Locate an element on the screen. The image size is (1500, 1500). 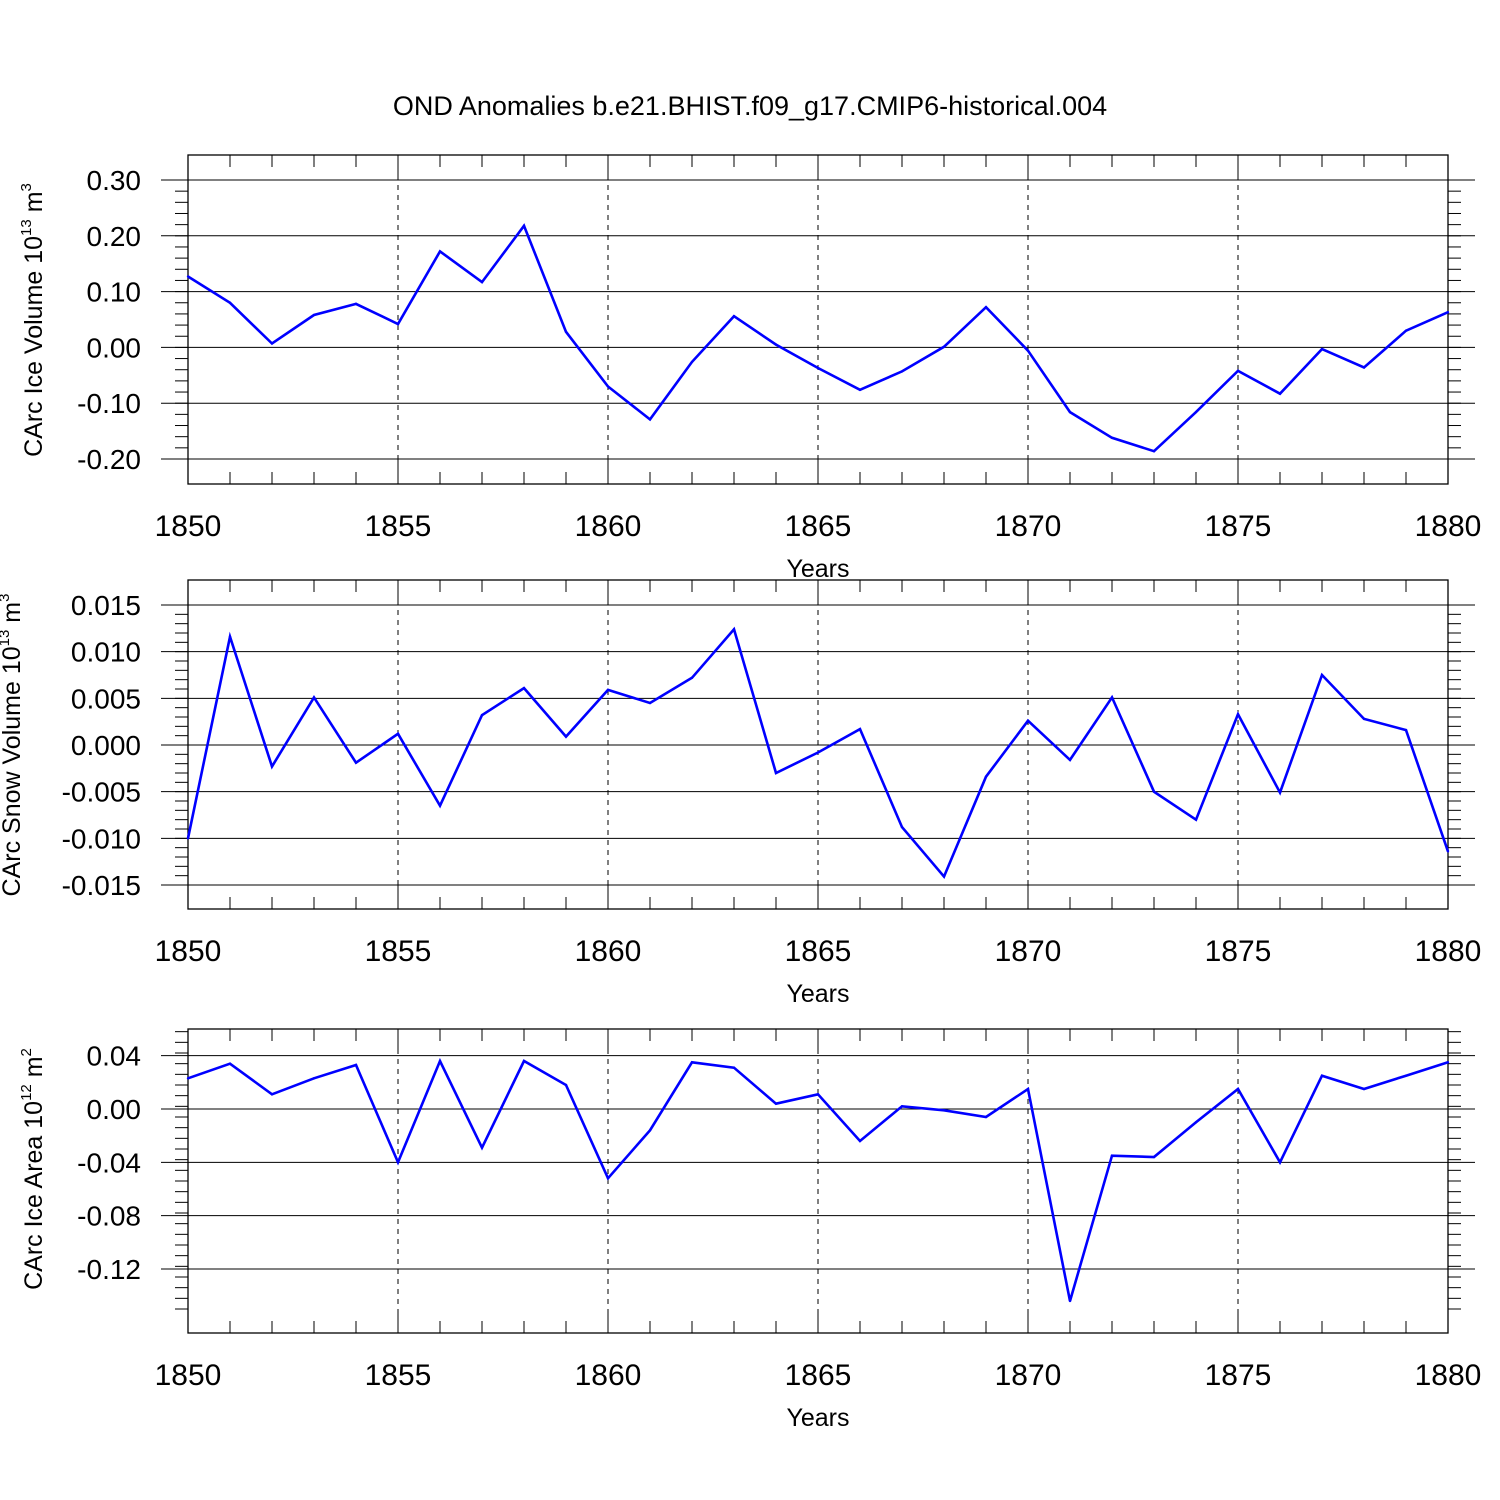
y-axis-label: CArc Snow Volume 1013 m3 is located at coordinates (13, 745).